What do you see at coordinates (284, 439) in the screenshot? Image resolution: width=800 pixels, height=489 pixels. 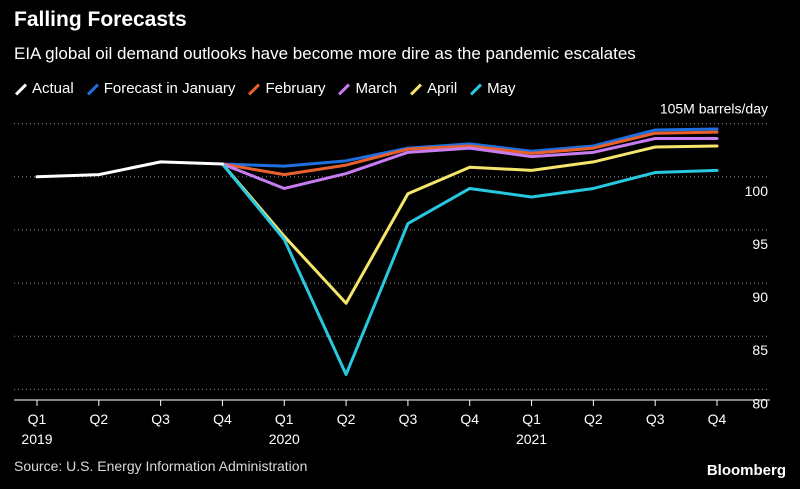 I see `x-year-label: 2020` at bounding box center [284, 439].